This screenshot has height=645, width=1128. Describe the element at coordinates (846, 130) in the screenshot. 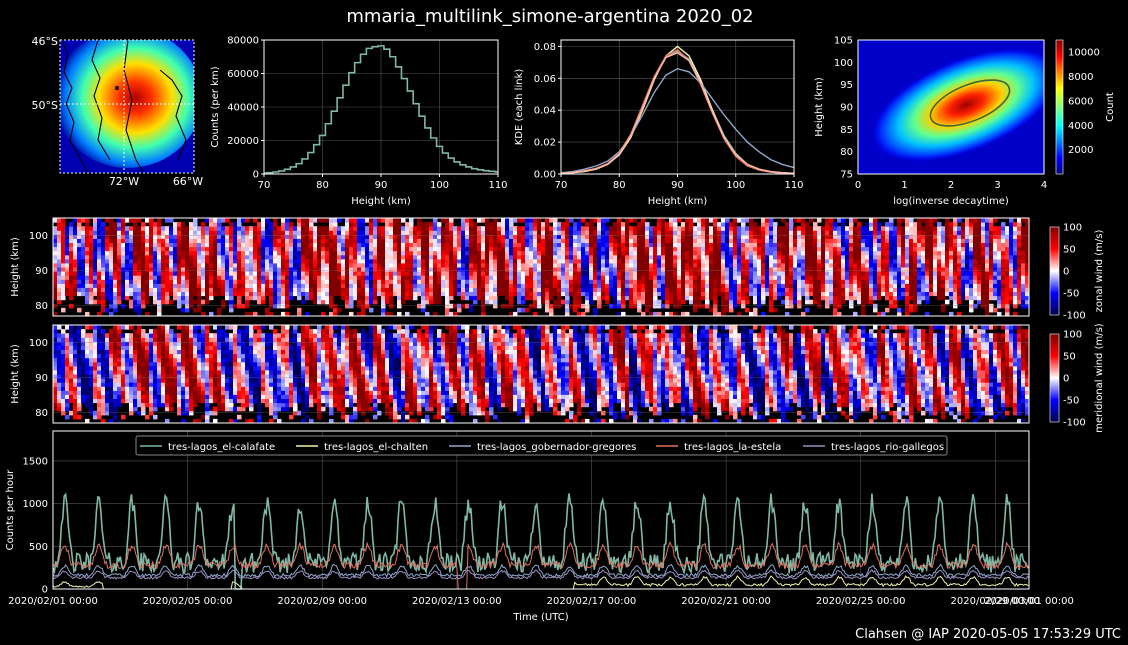

I see `y-tick-label: 85` at that location.